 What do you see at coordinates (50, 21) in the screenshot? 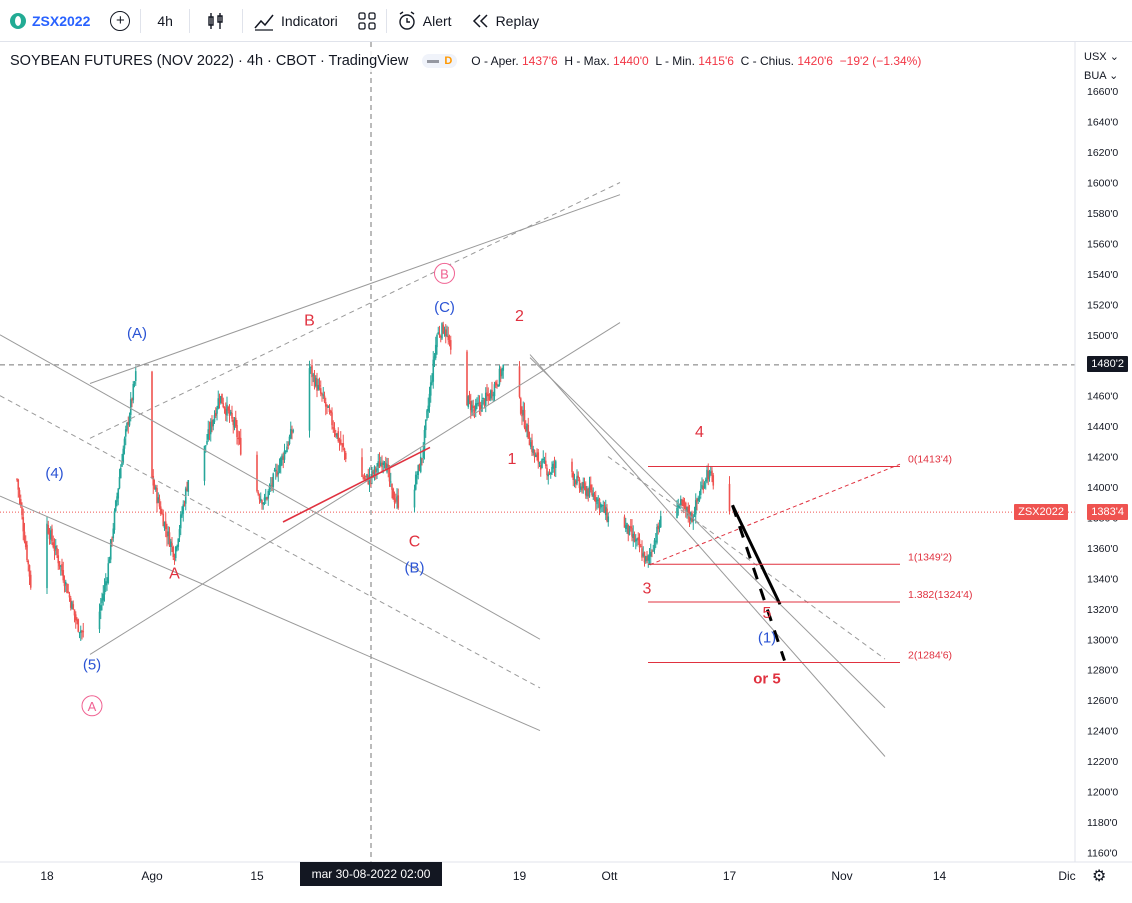
I see `symbol-search: ZSX2022` at bounding box center [50, 21].